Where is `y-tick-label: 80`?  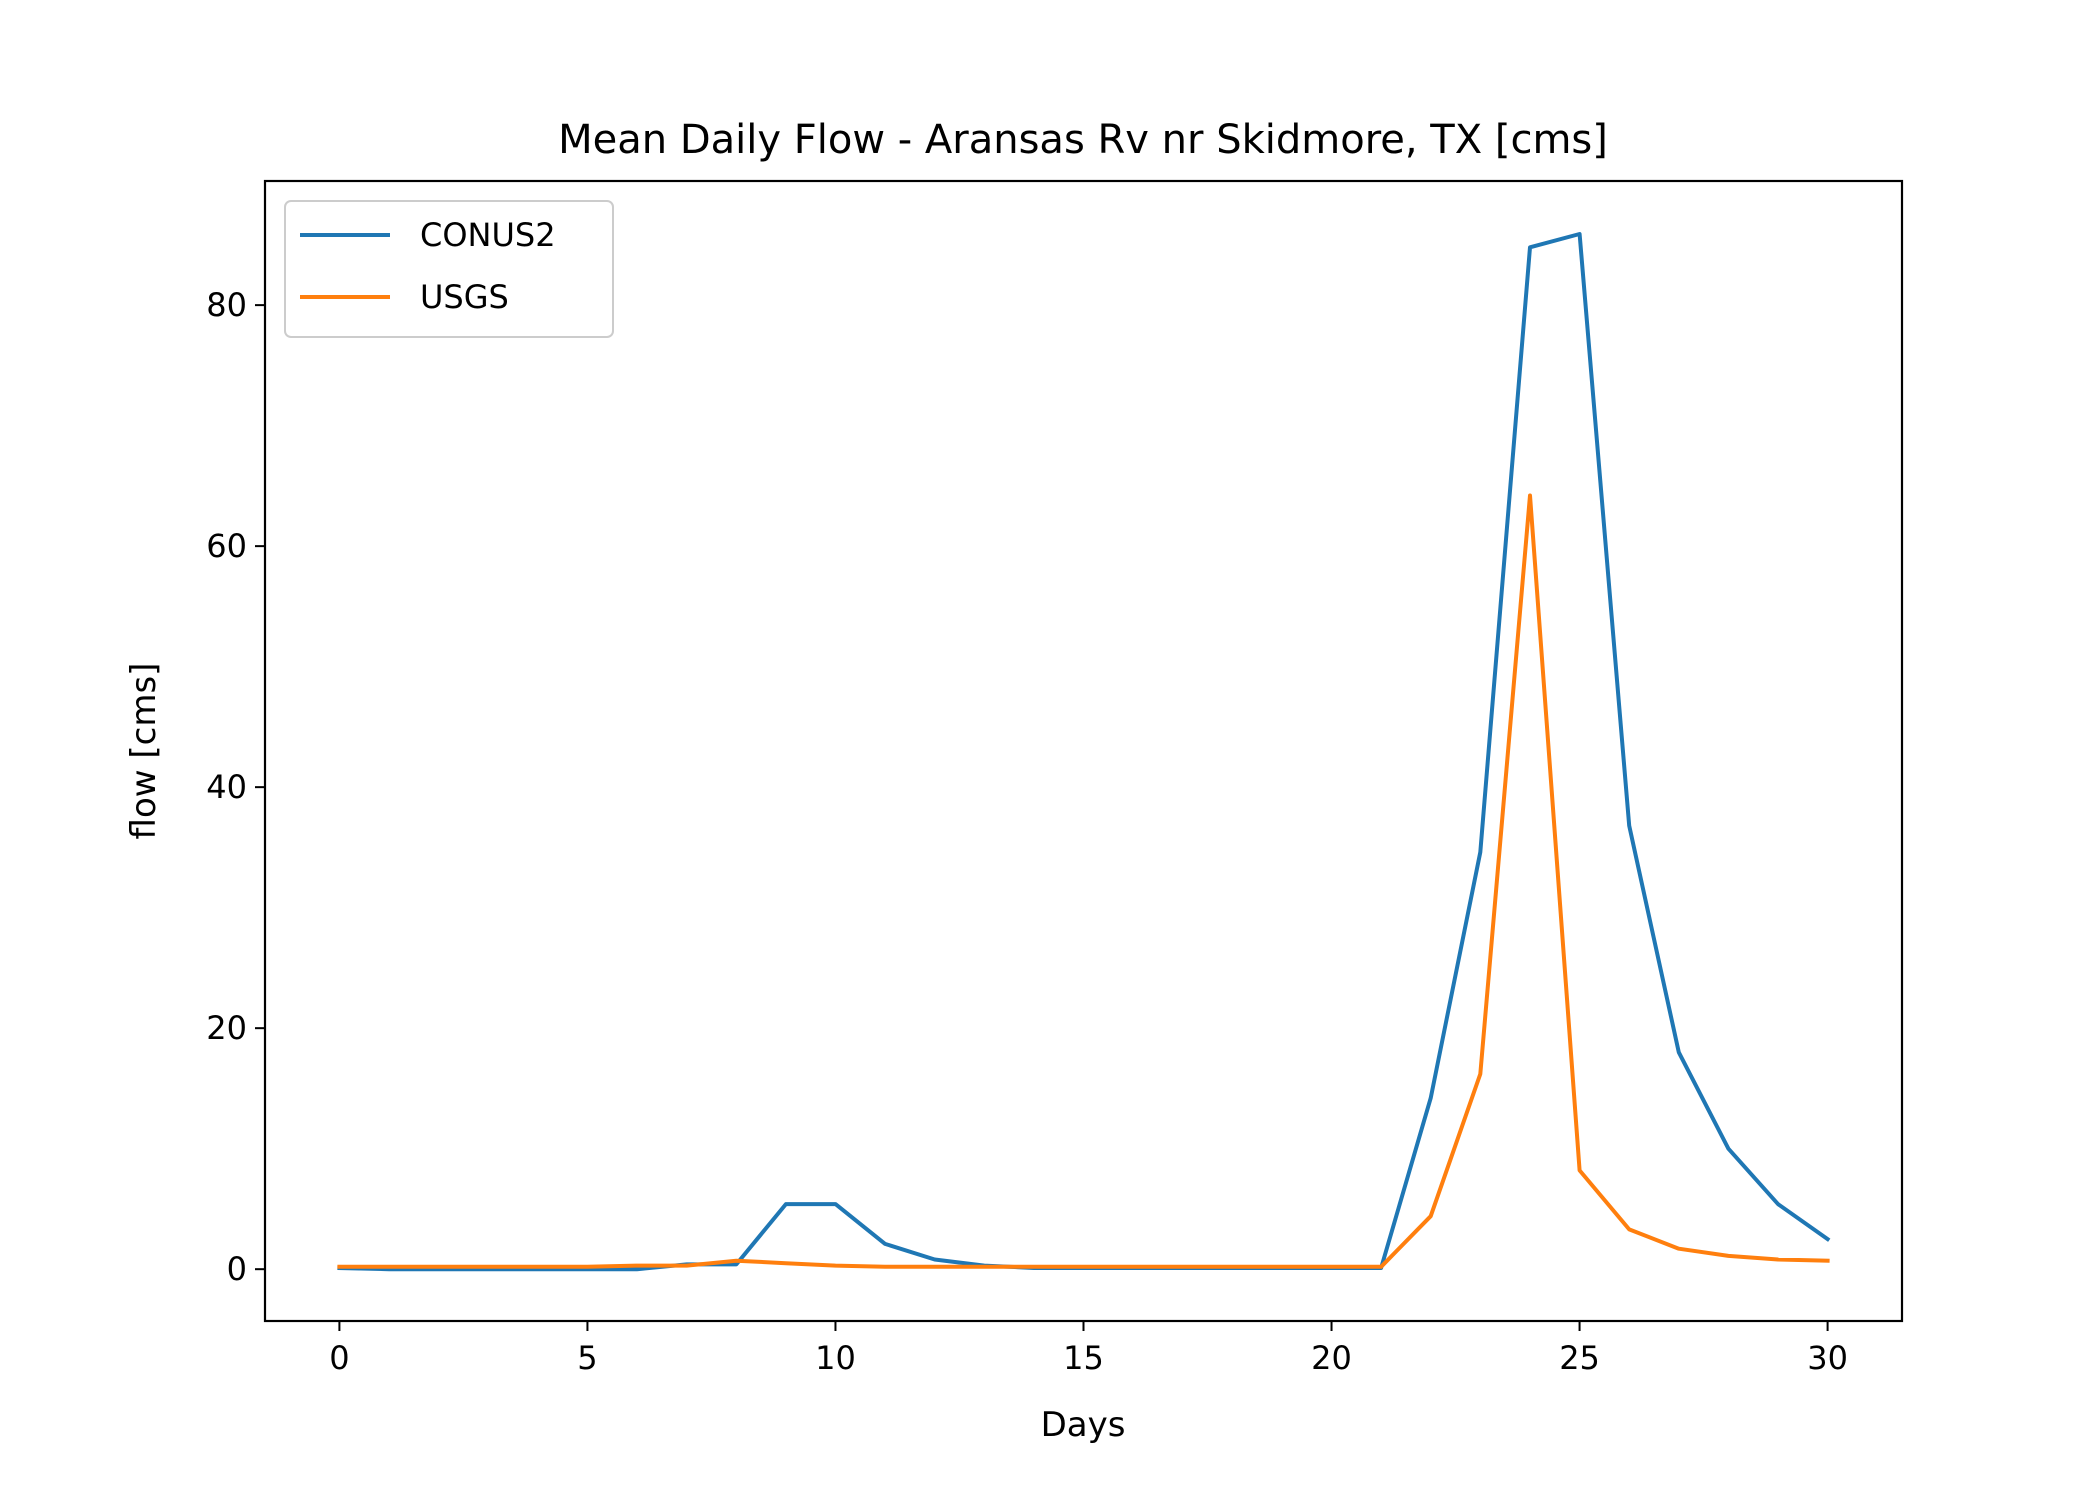
y-tick-label: 80 is located at coordinates (226, 305).